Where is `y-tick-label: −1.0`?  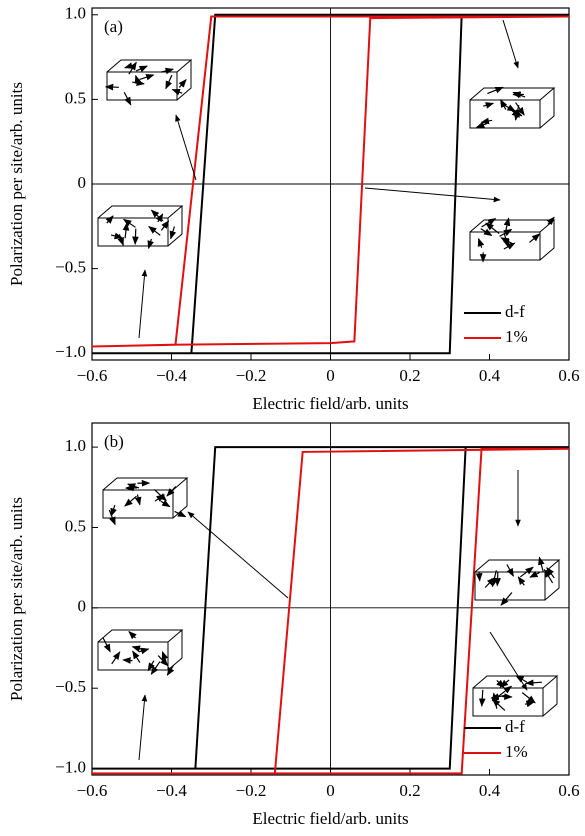 y-tick-label: −1.0 is located at coordinates (70, 766).